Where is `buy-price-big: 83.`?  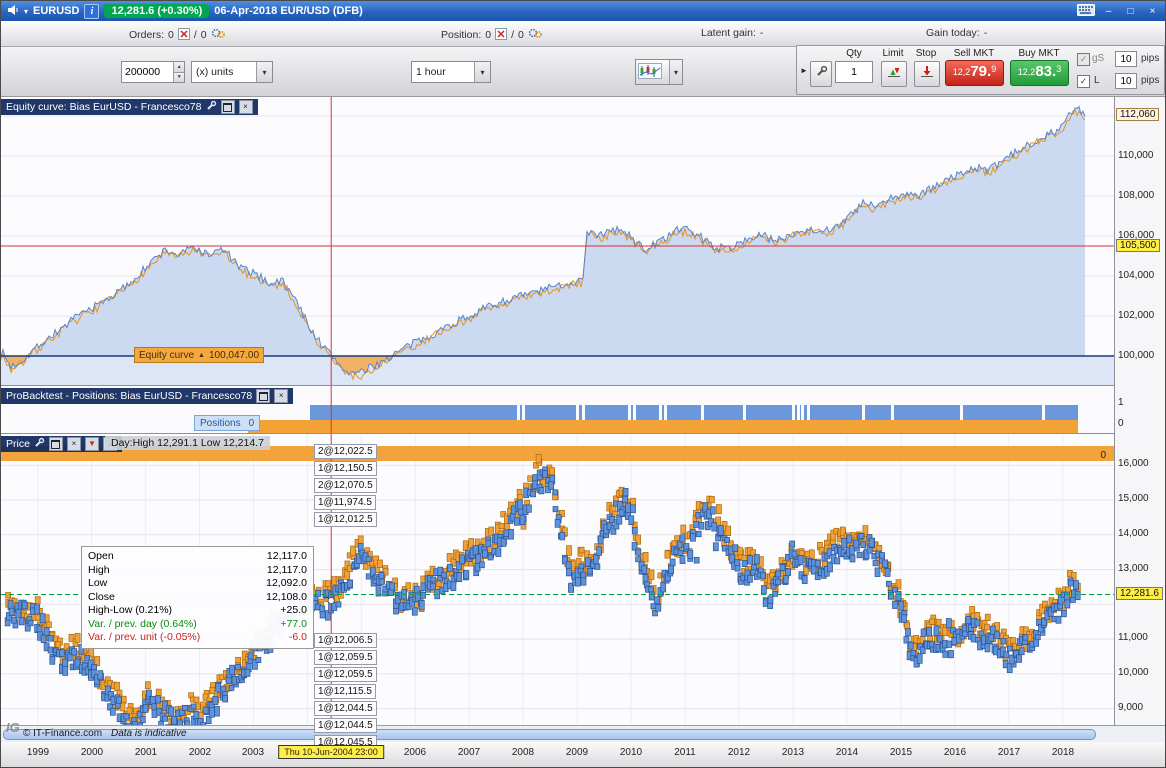 buy-price-big: 83. is located at coordinates (1046, 71).